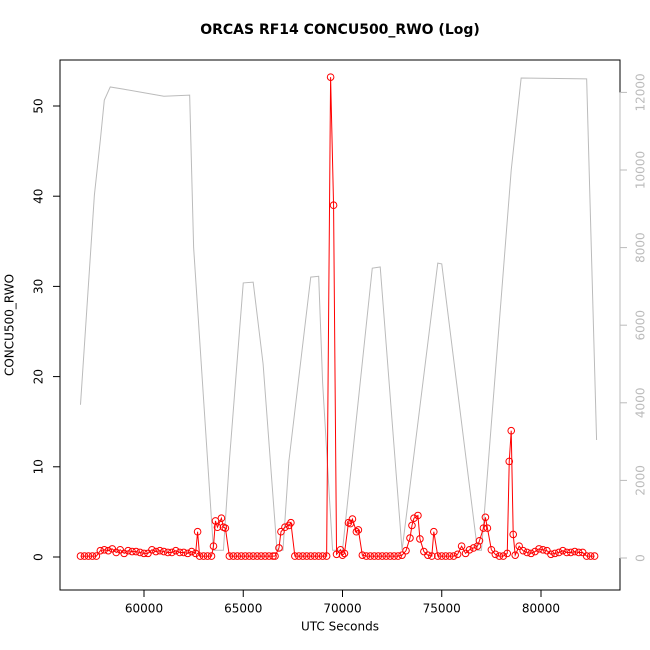  I want to click on y2-tick-label: 12000, so click(641, 92).